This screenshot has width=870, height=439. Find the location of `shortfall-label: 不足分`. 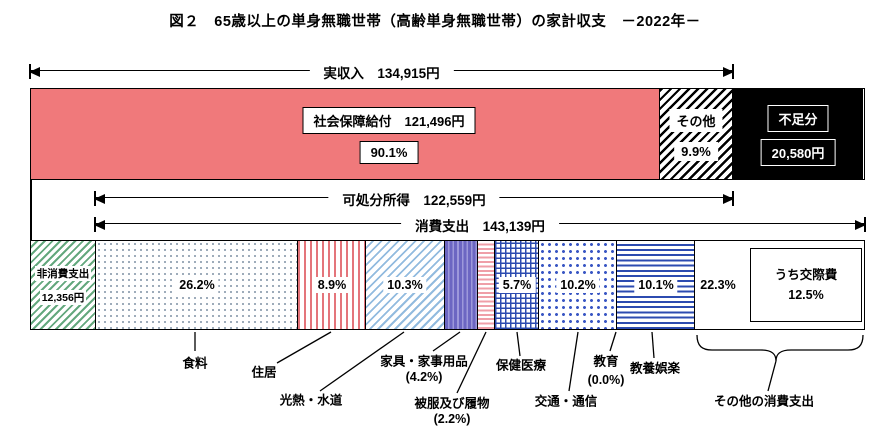

shortfall-label: 不足分 is located at coordinates (798, 118).